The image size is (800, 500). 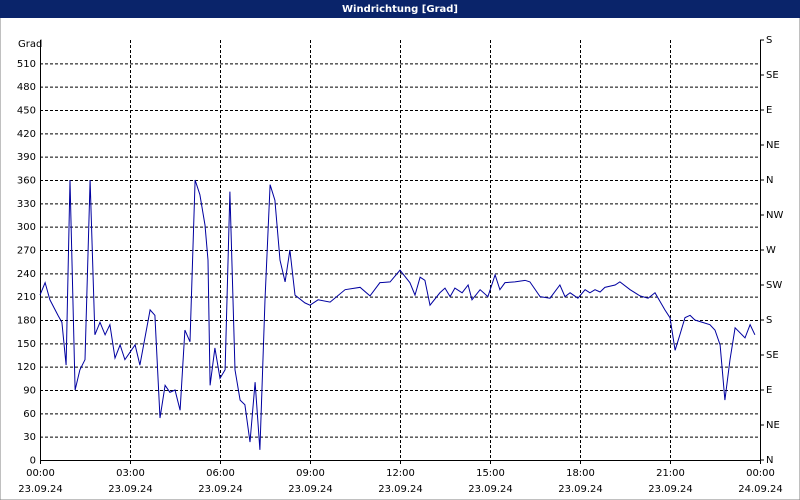 I want to click on x-tick-label: 15:00, so click(x=490, y=473).